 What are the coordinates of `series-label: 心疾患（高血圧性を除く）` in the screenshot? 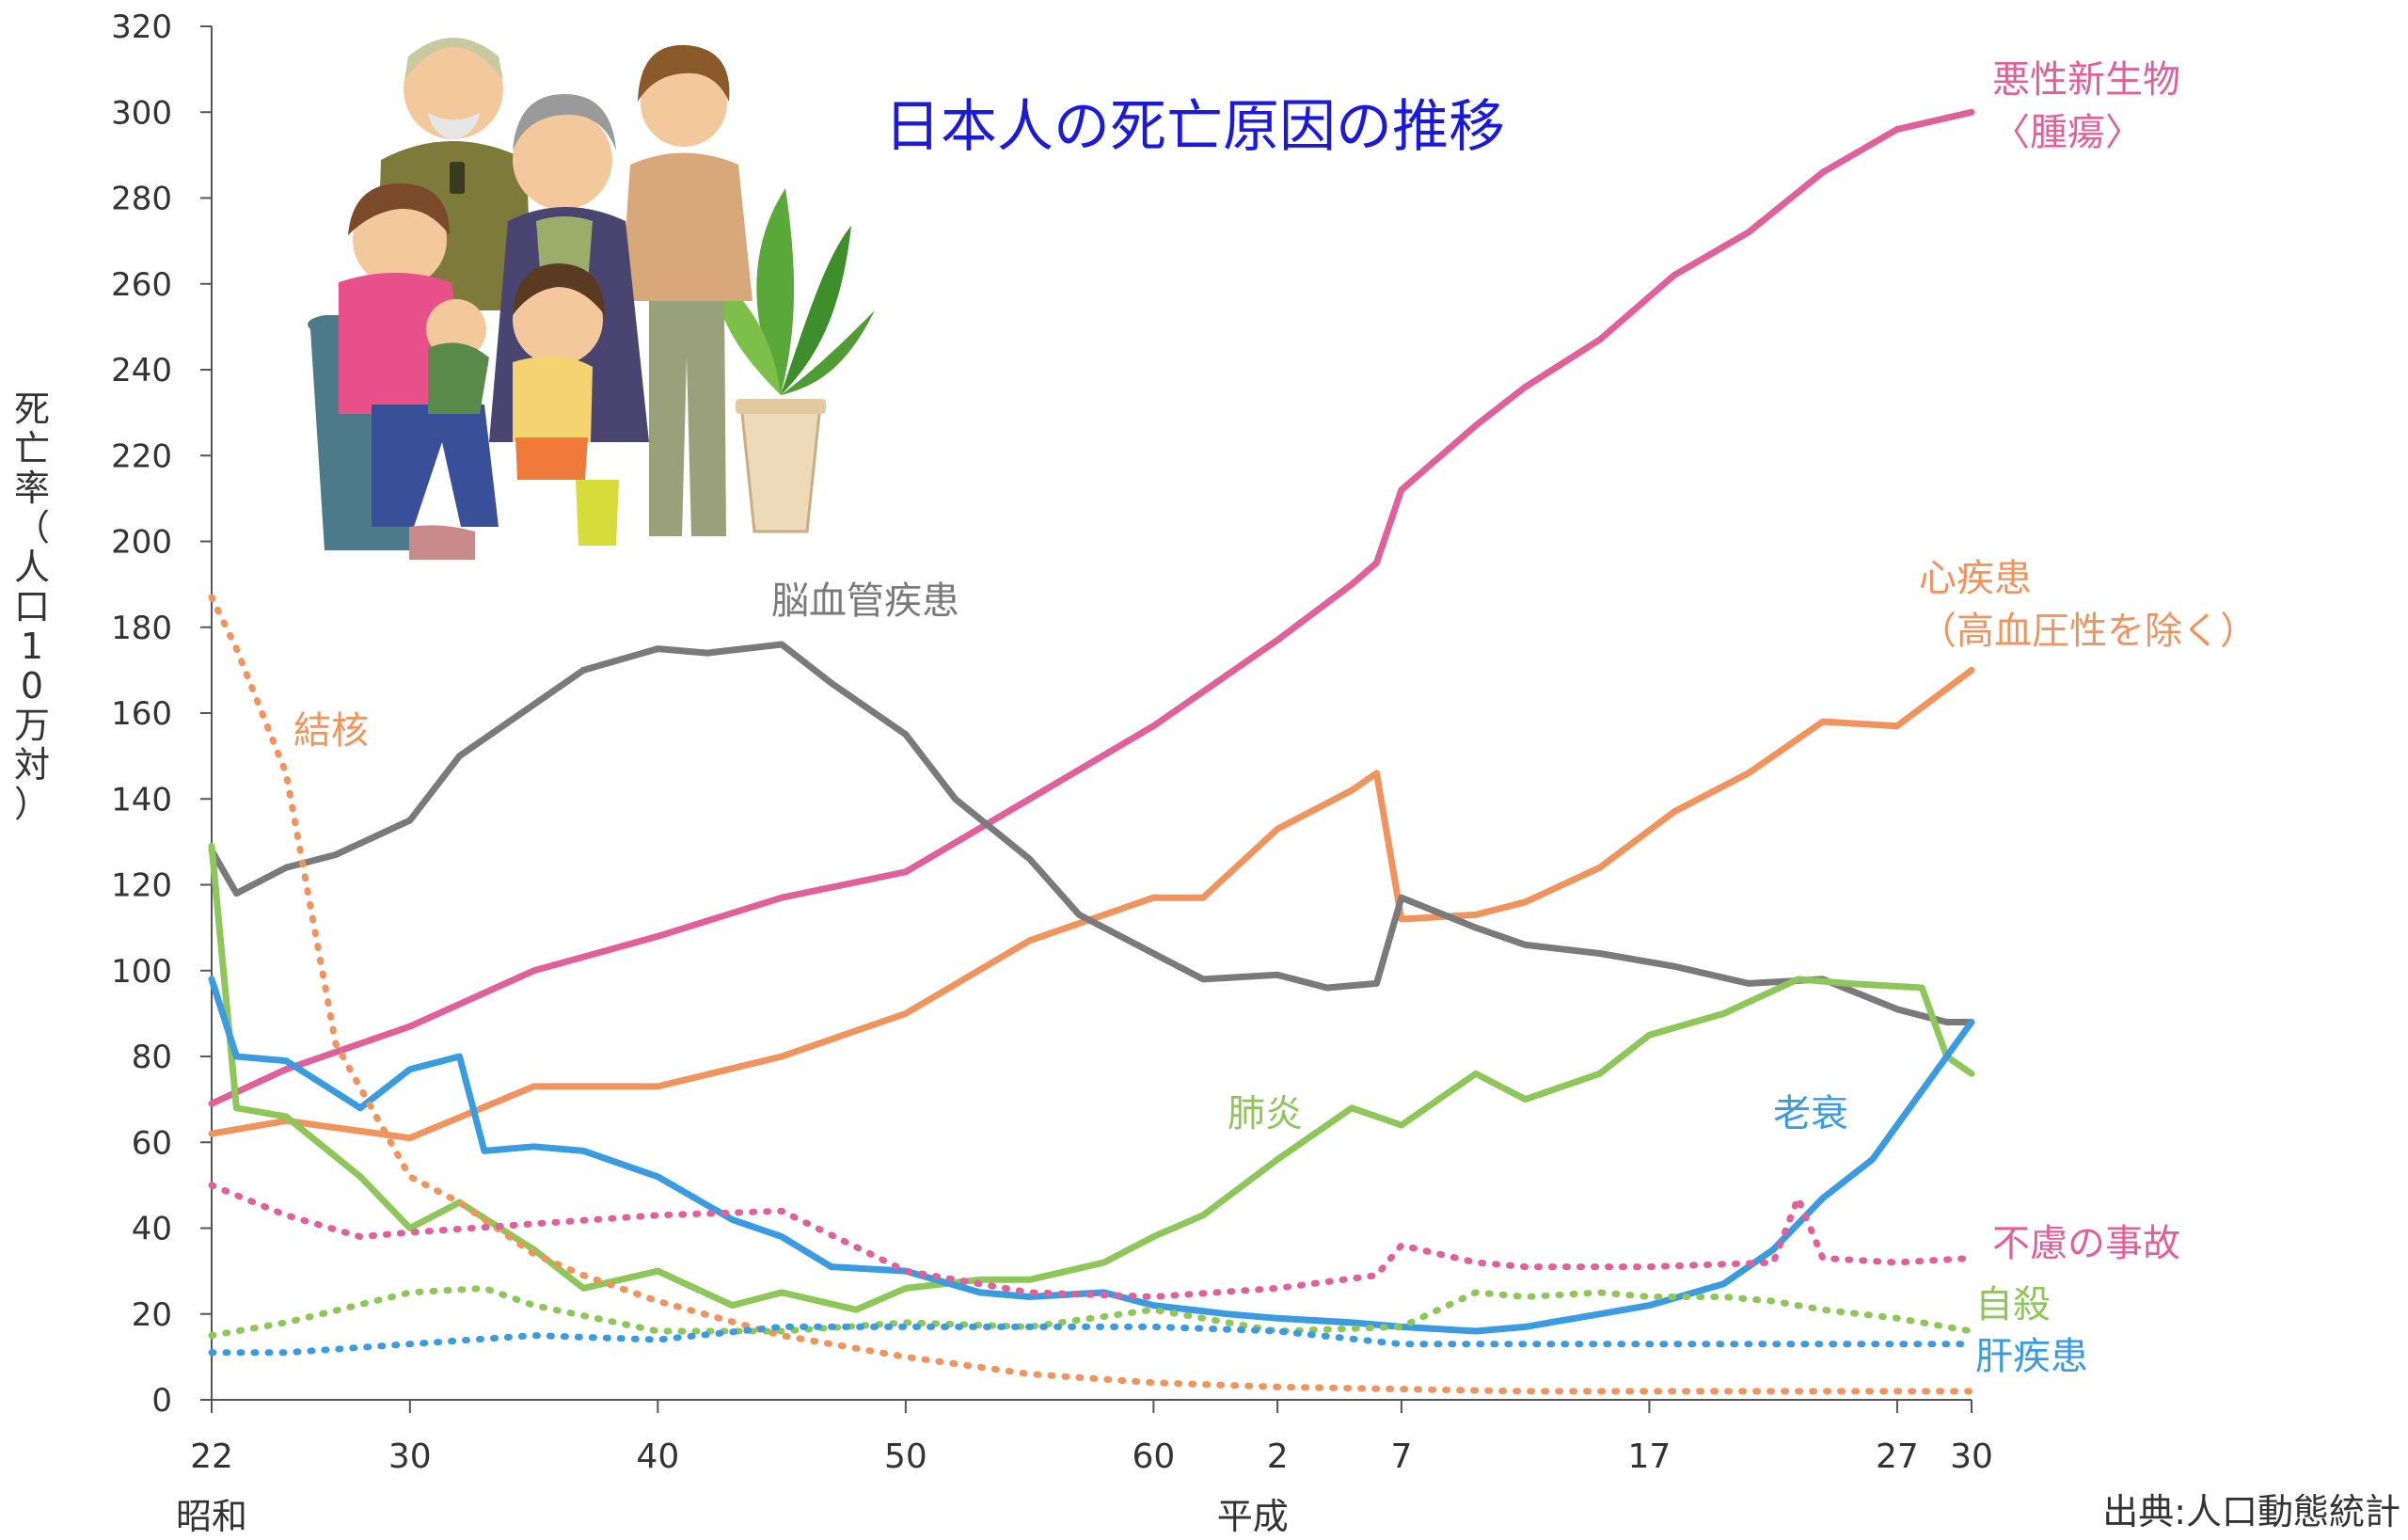 It's located at (2089, 605).